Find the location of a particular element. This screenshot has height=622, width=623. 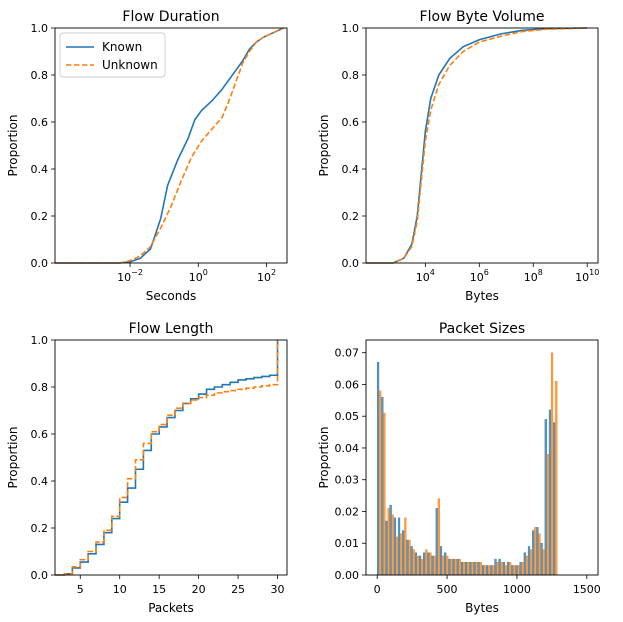

x-tick-label: 10⁸ is located at coordinates (533, 276).